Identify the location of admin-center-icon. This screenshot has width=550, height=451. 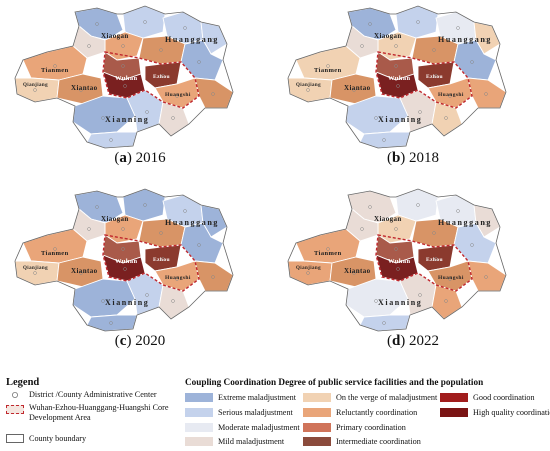
(15, 394).